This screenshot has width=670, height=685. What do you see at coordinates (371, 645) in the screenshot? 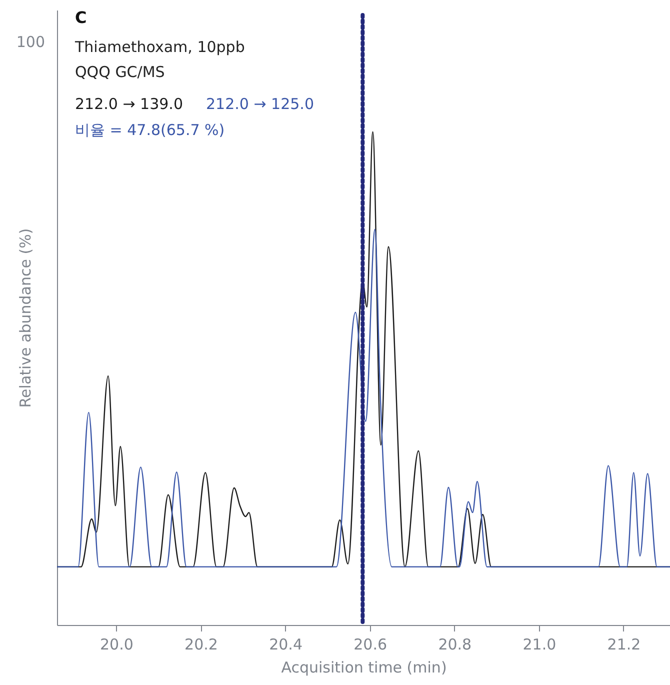
I see `x-tick-label: 20.6` at bounding box center [371, 645].